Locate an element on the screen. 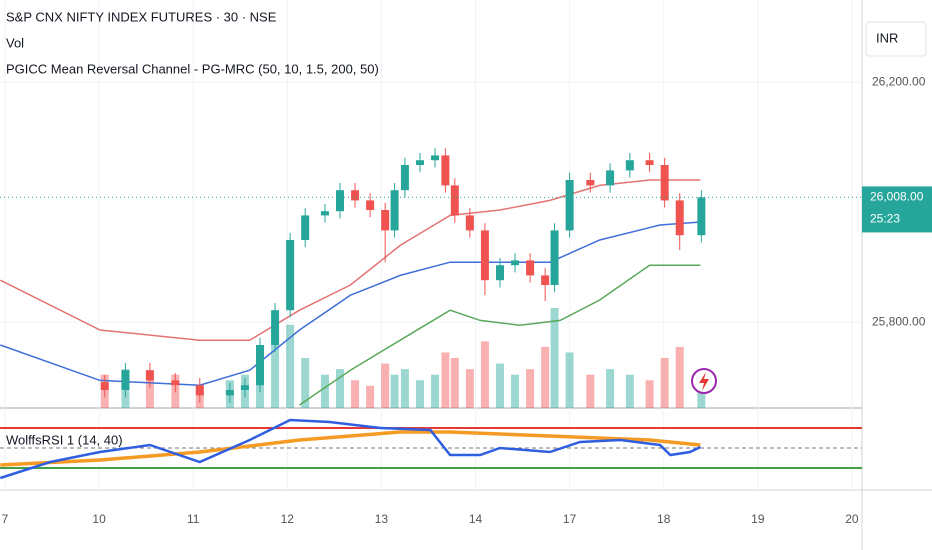 This screenshot has height=550, width=932. symbol-title: S&P CNX NIFTY INDEX FUTURES · 30 · NSE is located at coordinates (141, 16).